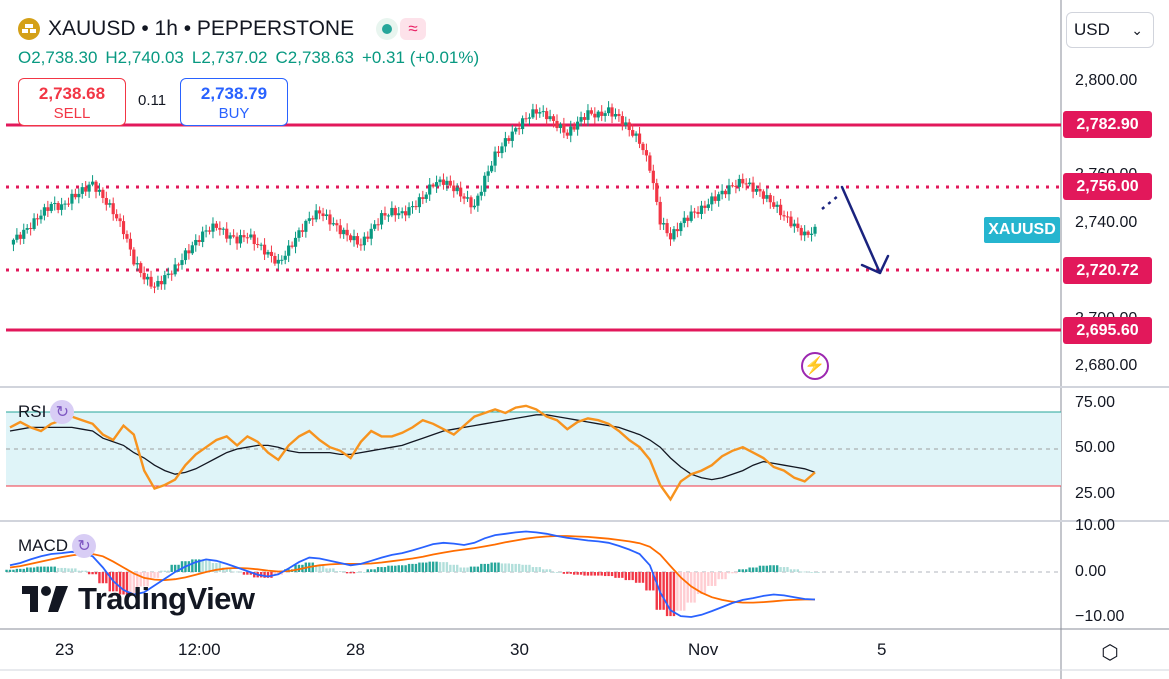  Describe the element at coordinates (222, 29) in the screenshot. I see `symbol-title: XAUUSD • 1h • PEPPERSTONE ≈` at that location.